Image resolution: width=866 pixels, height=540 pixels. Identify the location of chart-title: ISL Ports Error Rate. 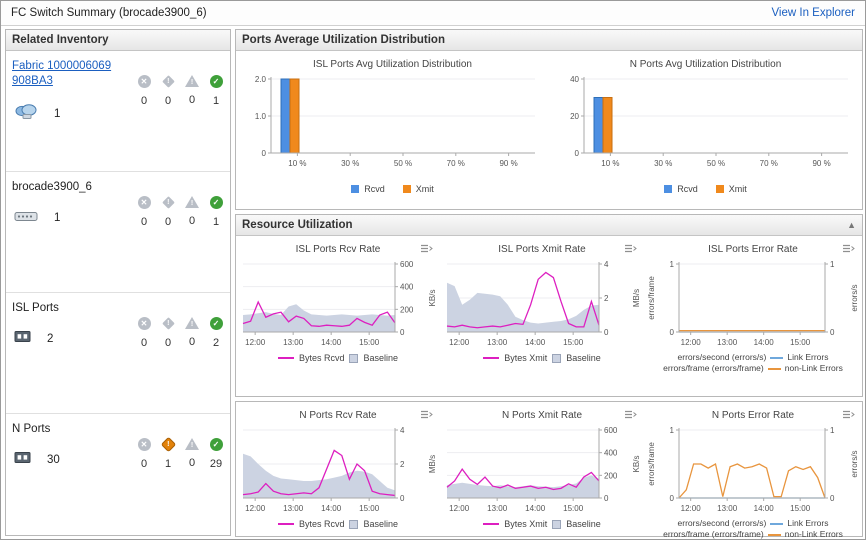
(753, 249).